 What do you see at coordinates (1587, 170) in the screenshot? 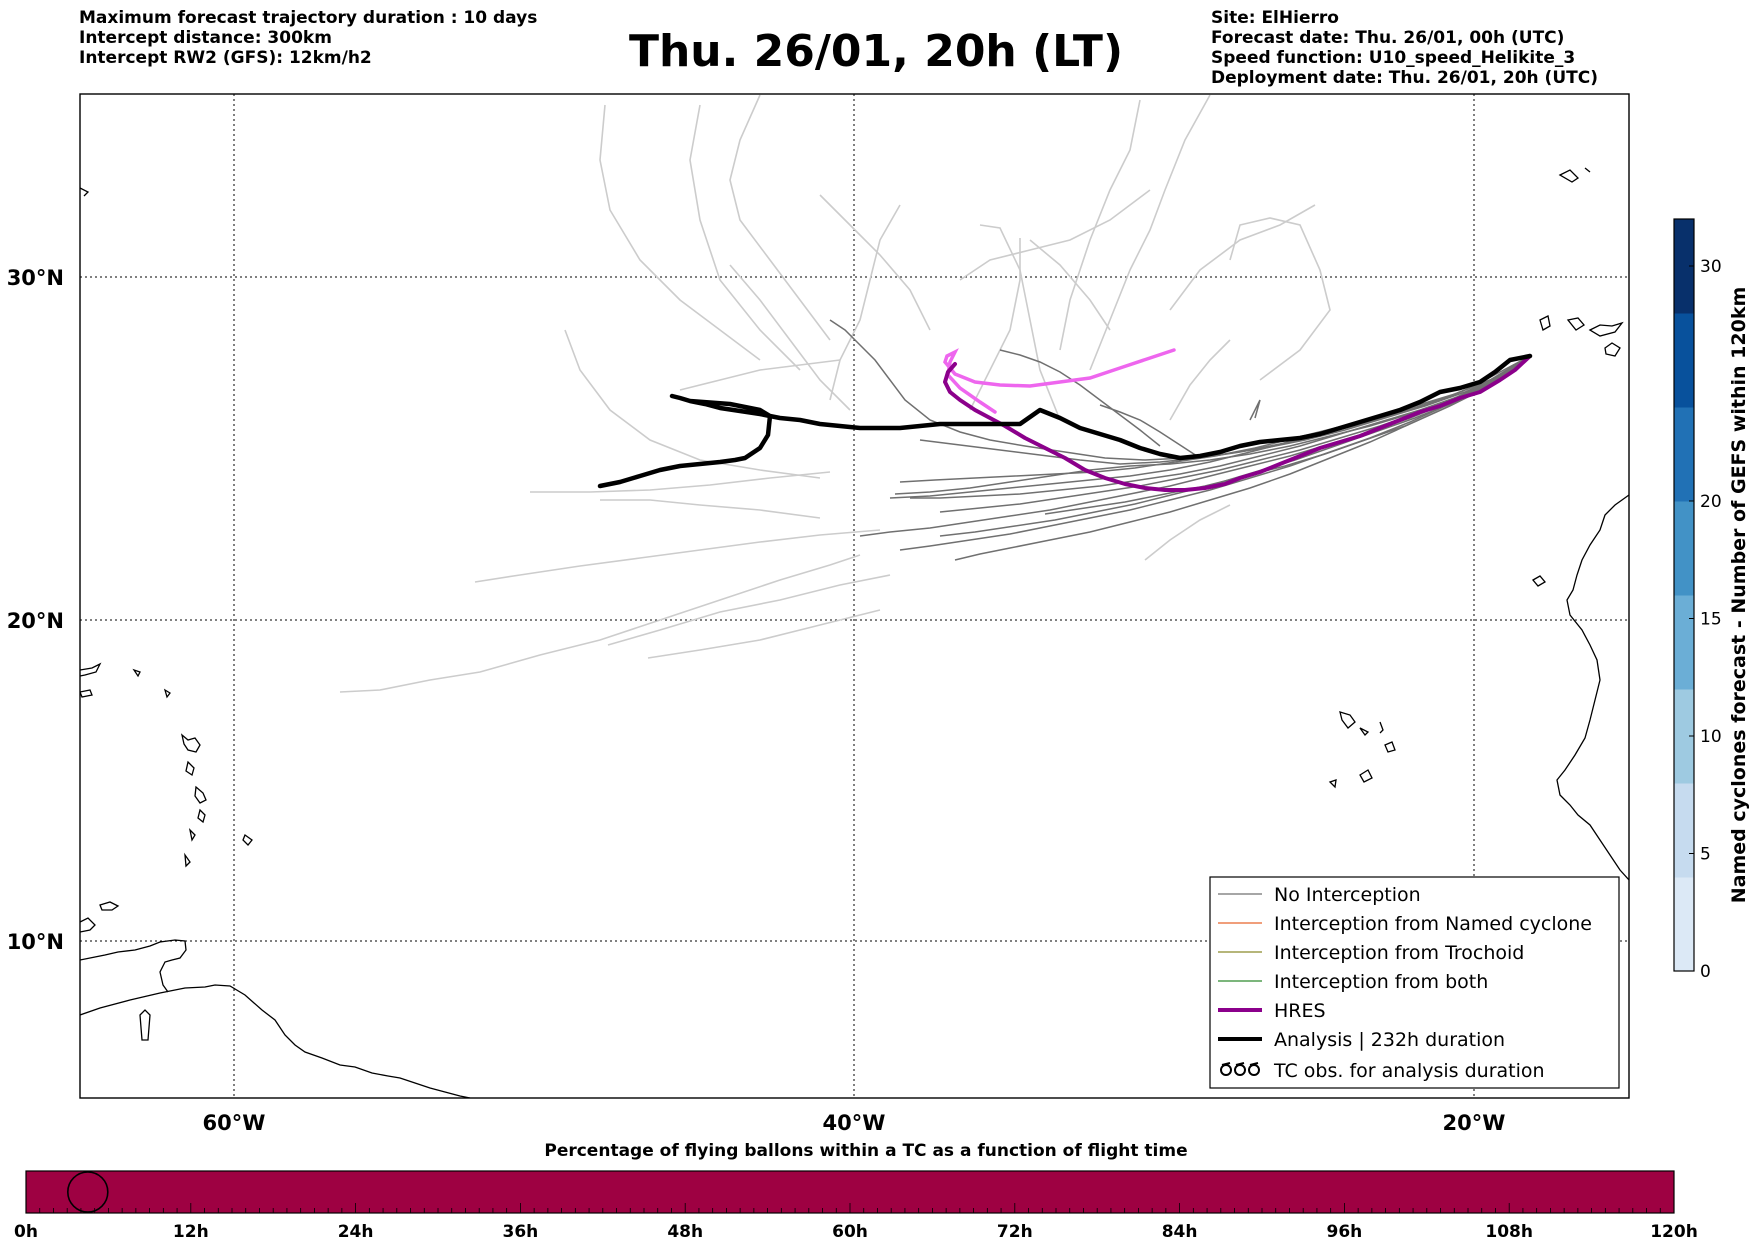
I see `madeira-islet` at bounding box center [1587, 170].